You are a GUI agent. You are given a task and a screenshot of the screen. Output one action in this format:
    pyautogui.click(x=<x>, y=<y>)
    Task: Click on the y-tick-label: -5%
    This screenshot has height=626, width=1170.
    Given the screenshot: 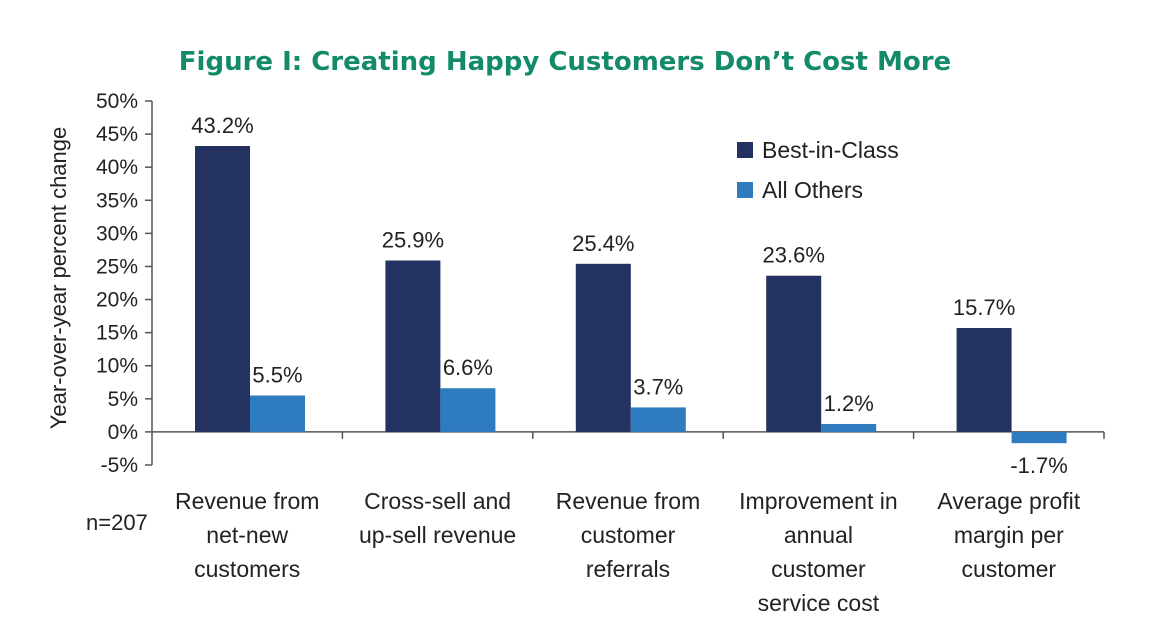 What is the action you would take?
    pyautogui.click(x=119, y=465)
    